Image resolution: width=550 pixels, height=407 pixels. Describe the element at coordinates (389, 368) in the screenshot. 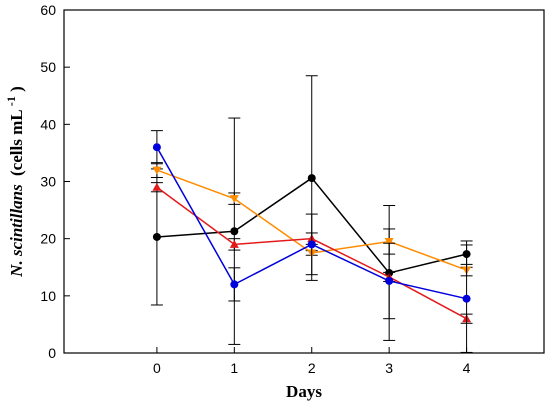

I see `x-tick-label: 3` at that location.